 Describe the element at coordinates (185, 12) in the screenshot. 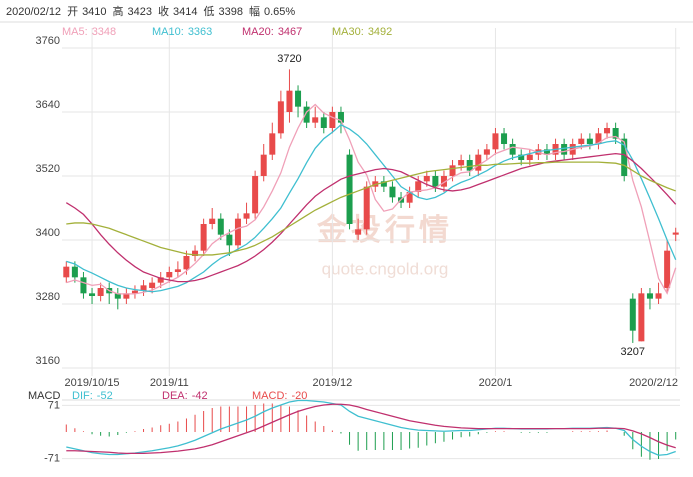

I see `header-value: 3414` at that location.